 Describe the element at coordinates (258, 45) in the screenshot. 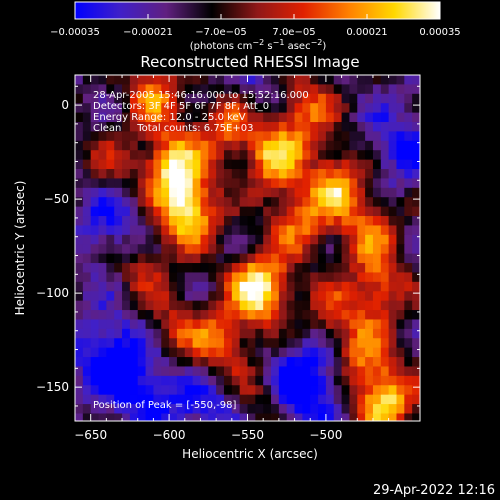

I see `colorbar-unit-label: (photons cm−2 s−1 asec−2)` at that location.